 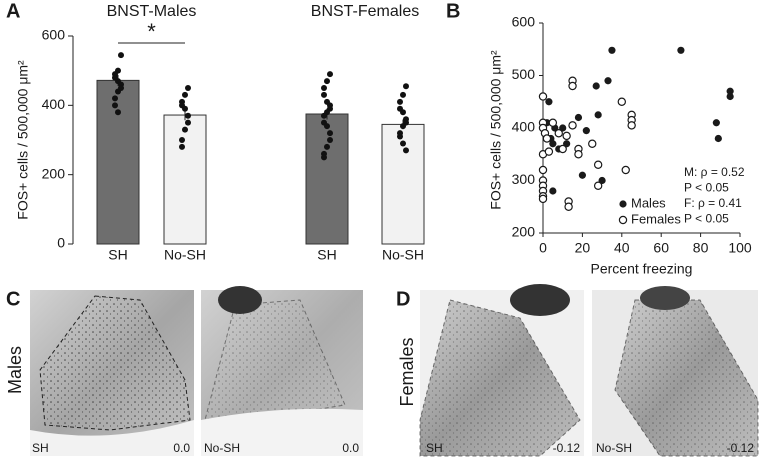 What do you see at coordinates (13, 299) in the screenshot?
I see `panel-label: C` at bounding box center [13, 299].